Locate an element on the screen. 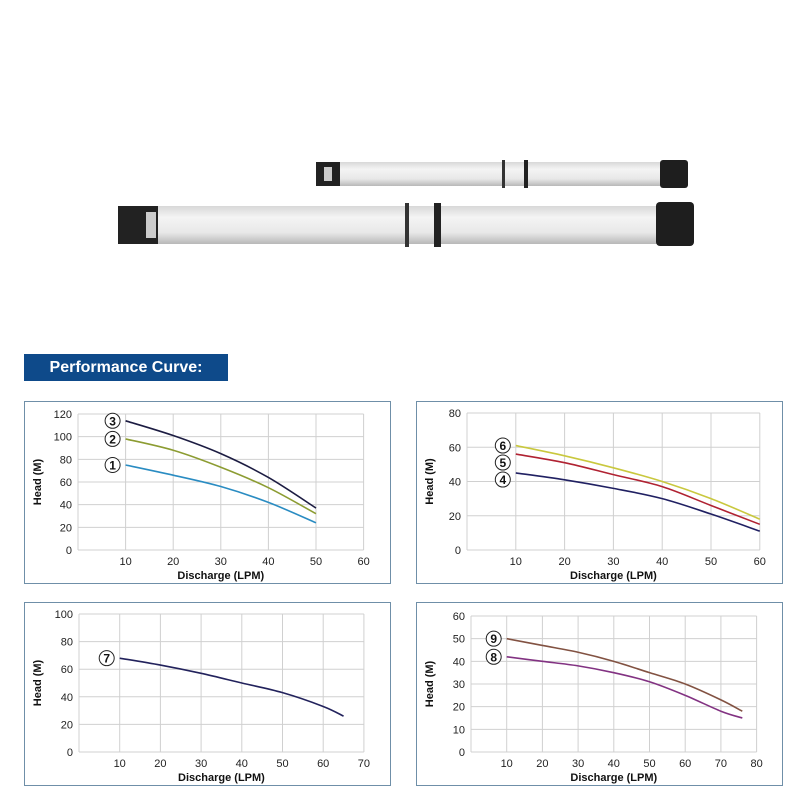 Image resolution: width=800 pixels, height=800 pixels. pump-image-large is located at coordinates (406, 224).